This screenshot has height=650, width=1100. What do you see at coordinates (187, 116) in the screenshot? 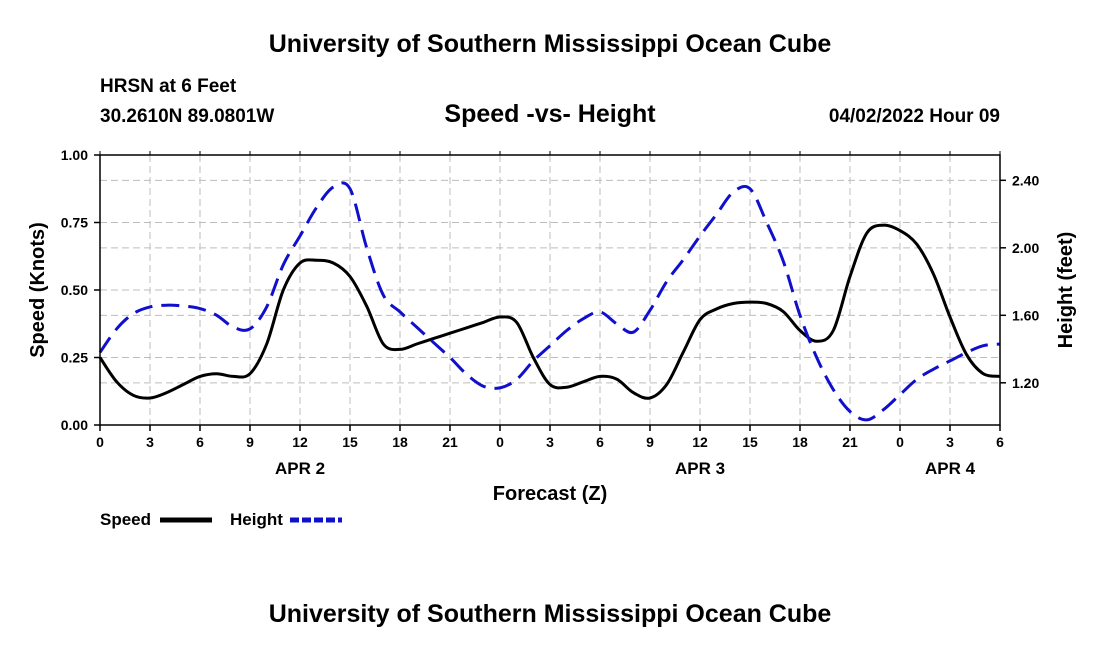
I see `station-coordinates: 30.2610N 89.0801W` at bounding box center [187, 116].